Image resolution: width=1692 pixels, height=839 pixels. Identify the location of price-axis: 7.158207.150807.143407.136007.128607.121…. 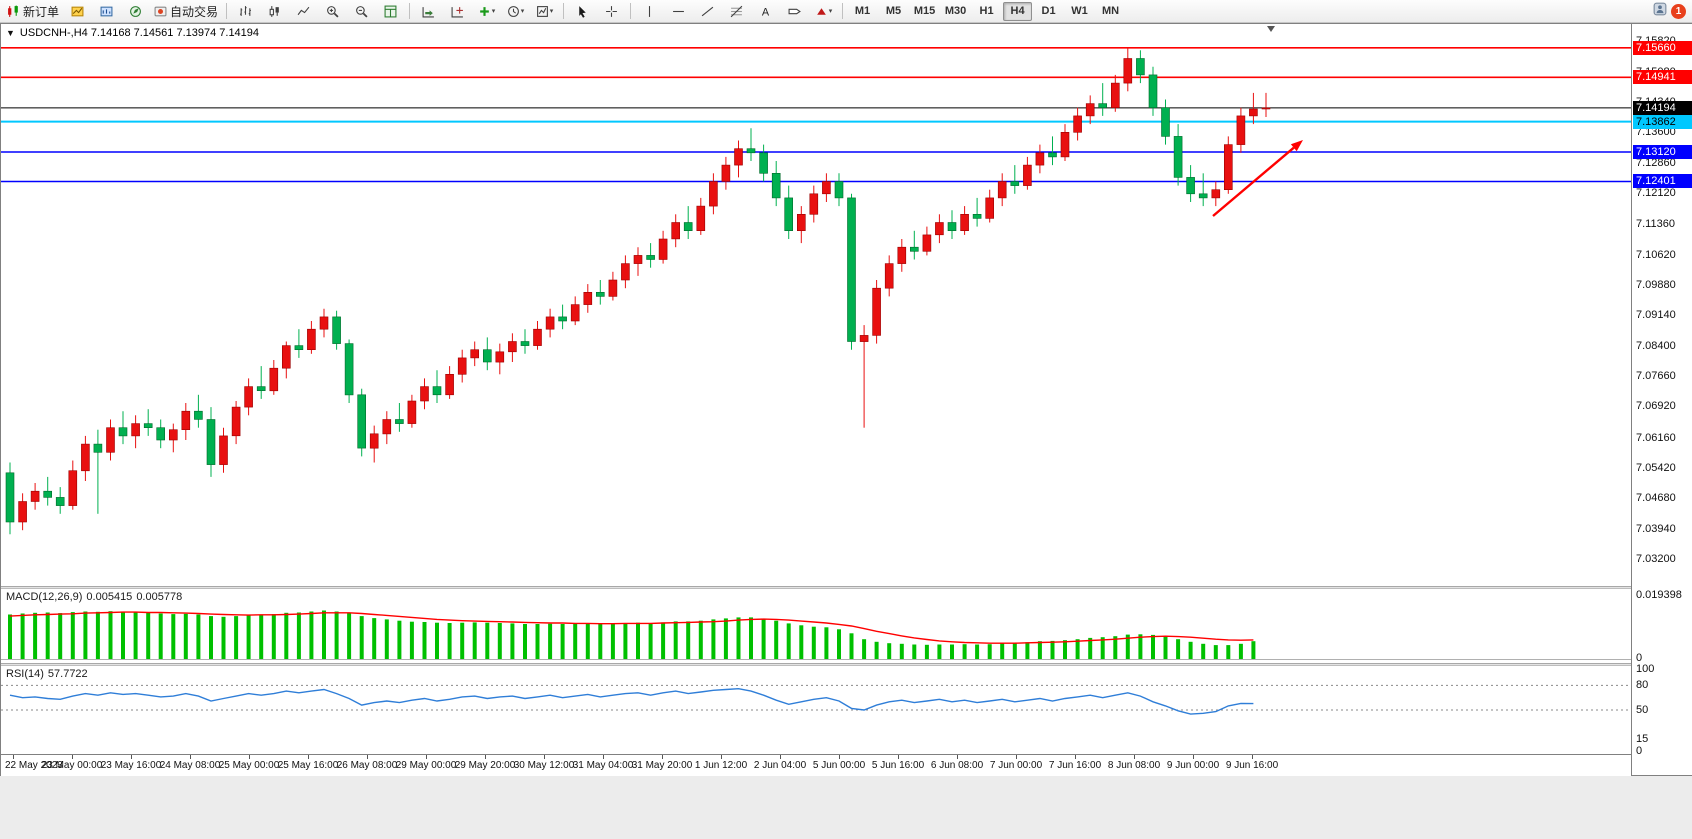
(1661, 399).